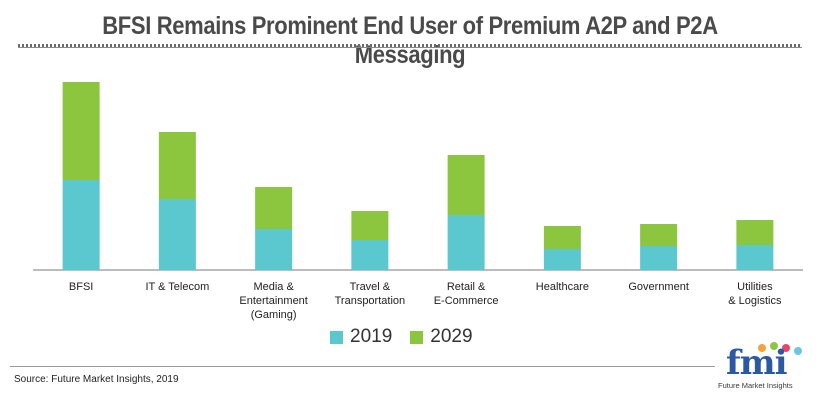  What do you see at coordinates (762, 348) in the screenshot?
I see `logo-dot-orange` at bounding box center [762, 348].